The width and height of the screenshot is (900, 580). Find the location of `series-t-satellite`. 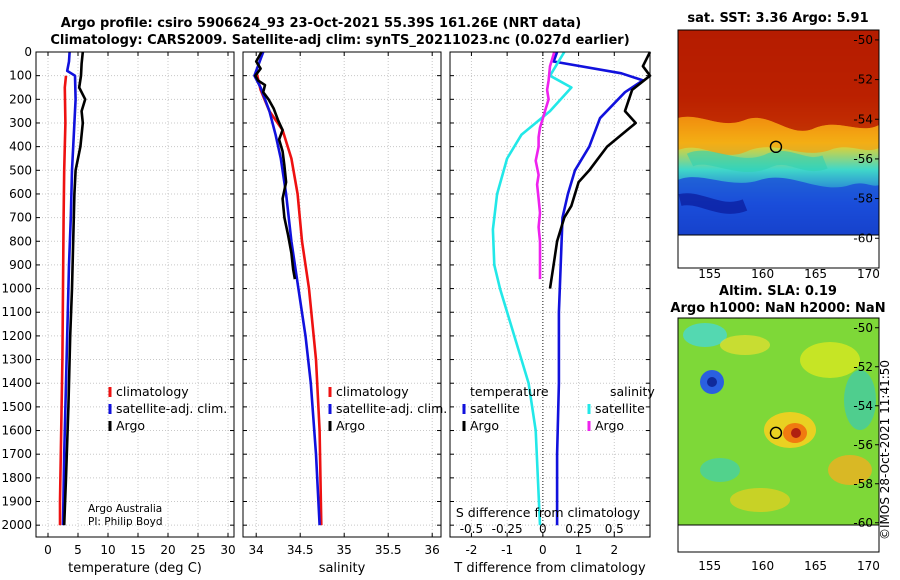

series-t-satellite is located at coordinates (598, 288).